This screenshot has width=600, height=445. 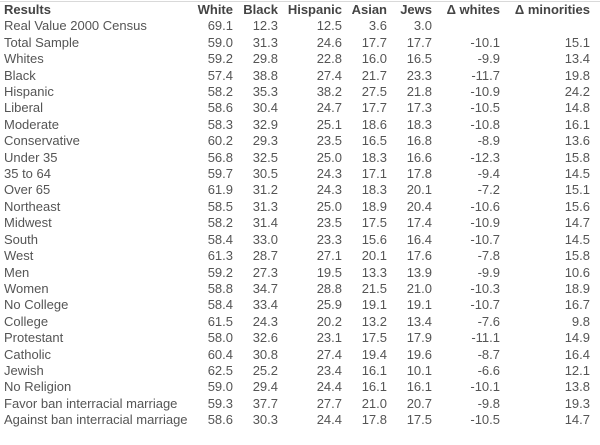 I want to click on value-cell: 17.3, so click(x=419, y=108).